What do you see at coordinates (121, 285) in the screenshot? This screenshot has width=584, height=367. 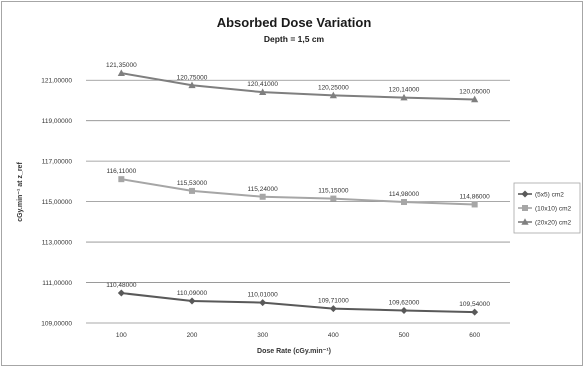 I see `data-label: 110,48000` at bounding box center [121, 285].